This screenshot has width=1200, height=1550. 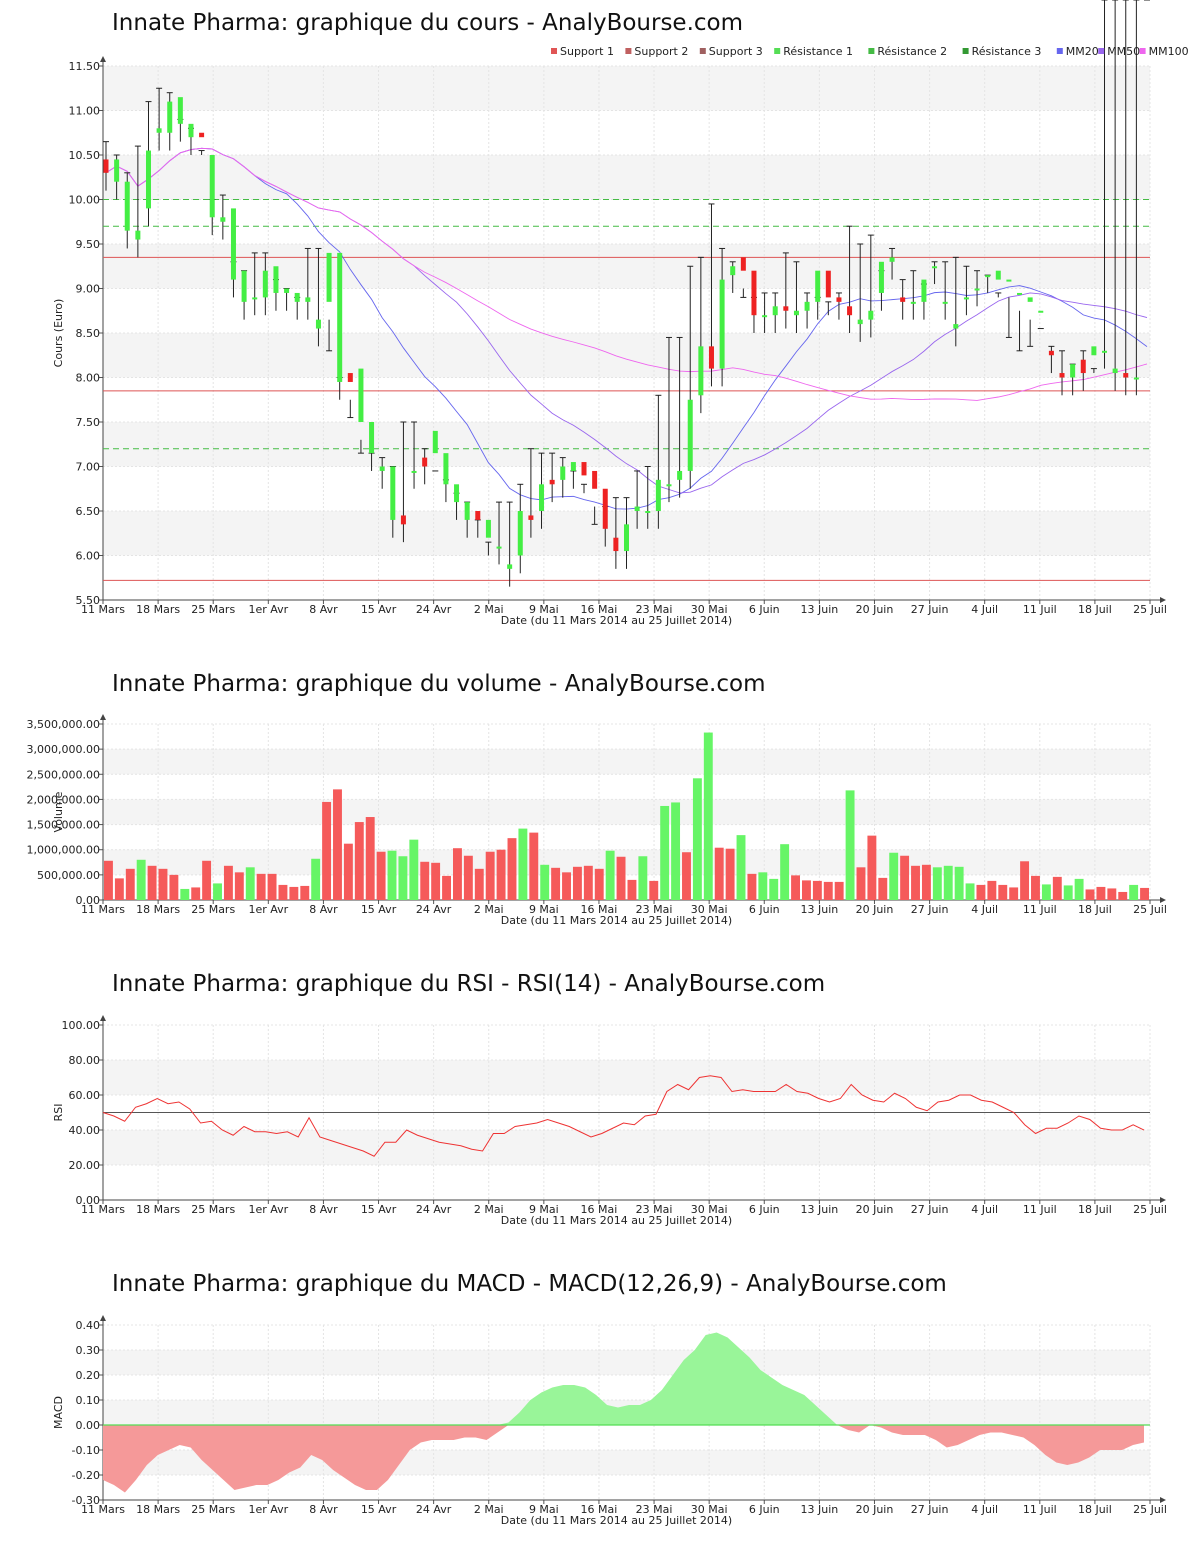 What do you see at coordinates (88, 422) in the screenshot?
I see `y-tick-label: 7.50` at bounding box center [88, 422].